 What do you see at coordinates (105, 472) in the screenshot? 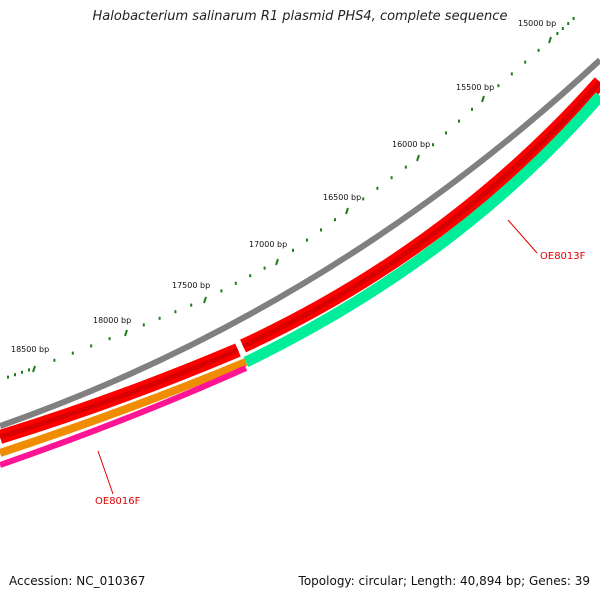
I see `oe8016f-leader` at bounding box center [105, 472].